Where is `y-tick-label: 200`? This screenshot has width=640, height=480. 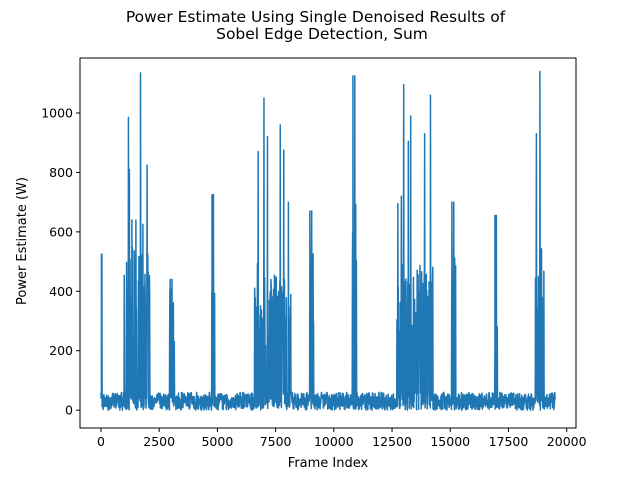 y-tick-label: 200 is located at coordinates (61, 350).